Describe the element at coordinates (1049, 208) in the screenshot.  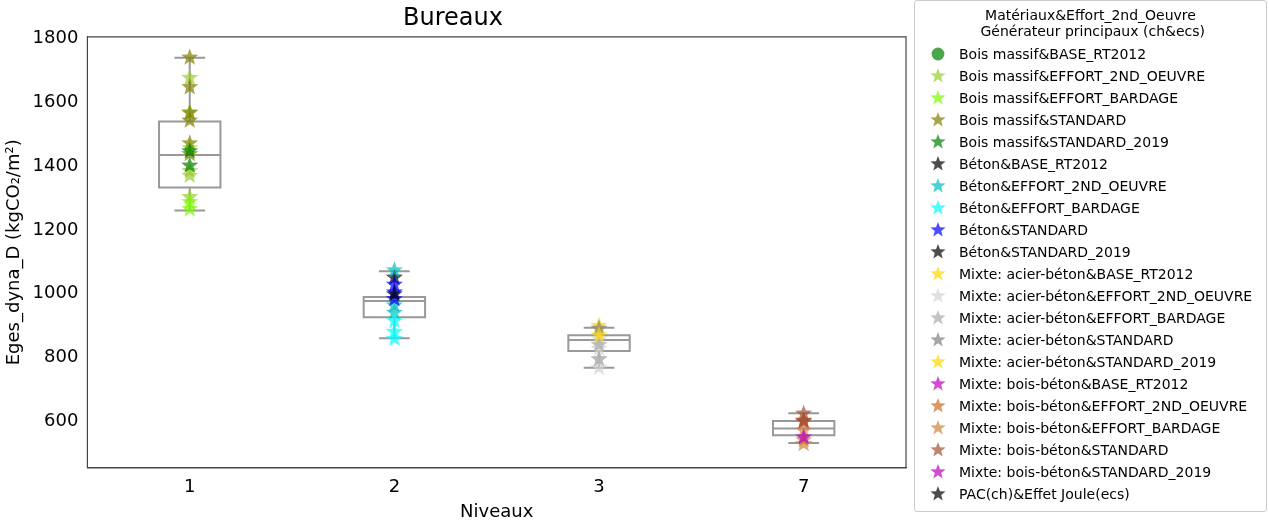
I see `legend-label: Béton&EFFORT_BARDAGE` at that location.